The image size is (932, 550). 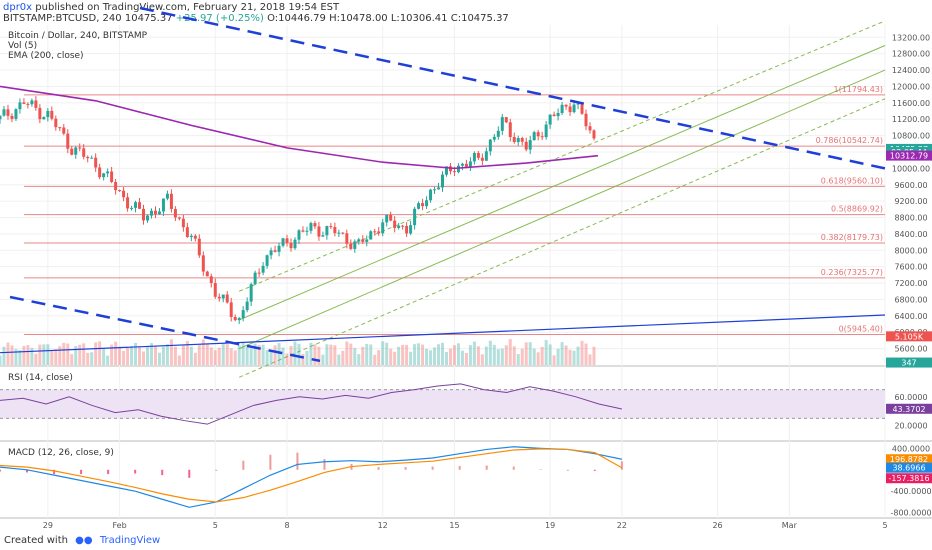 I want to click on open-label: O:, so click(x=273, y=18).